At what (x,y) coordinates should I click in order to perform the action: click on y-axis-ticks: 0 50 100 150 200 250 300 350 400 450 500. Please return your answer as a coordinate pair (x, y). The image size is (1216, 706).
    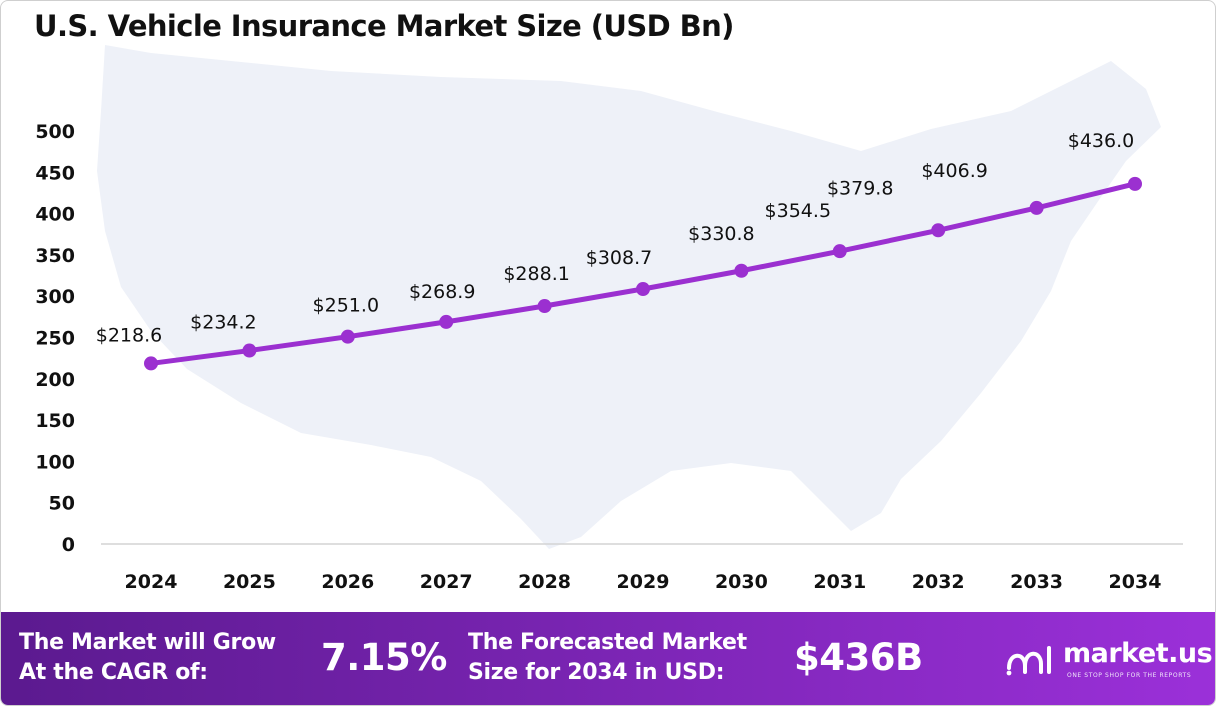
    Looking at the image, I should click on (55, 338).